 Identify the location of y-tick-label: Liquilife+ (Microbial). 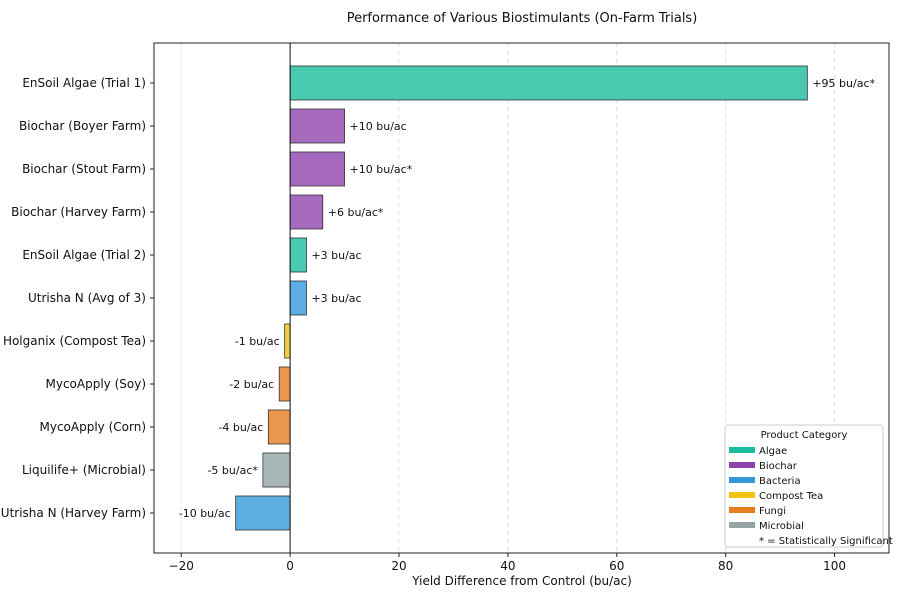
(84, 470).